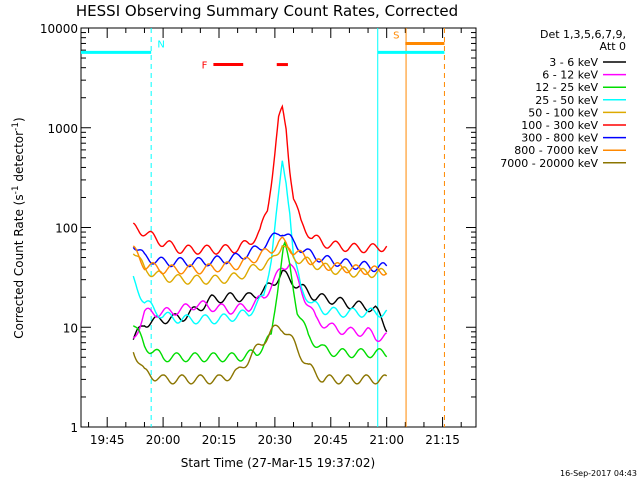 The width and height of the screenshot is (640, 480). I want to click on y-axis-label: Corrected Count Rate (s-1 detector-1), so click(18, 227).